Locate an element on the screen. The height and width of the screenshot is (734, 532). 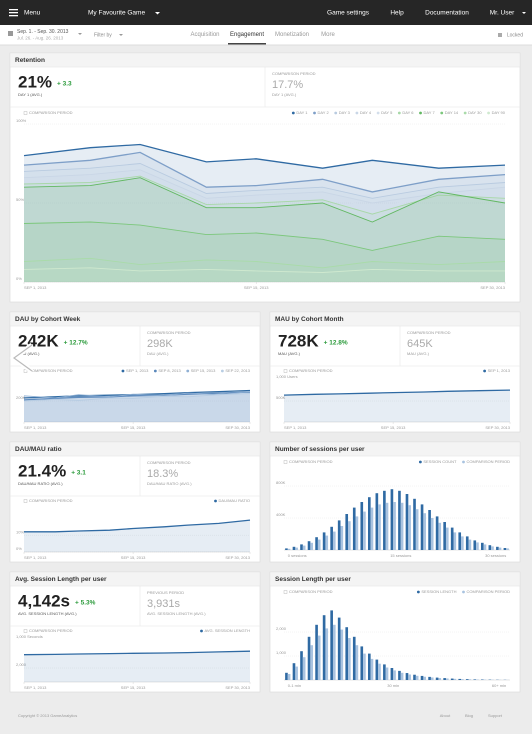
legend-label: SESSION COUNT is located at coordinates (440, 461).